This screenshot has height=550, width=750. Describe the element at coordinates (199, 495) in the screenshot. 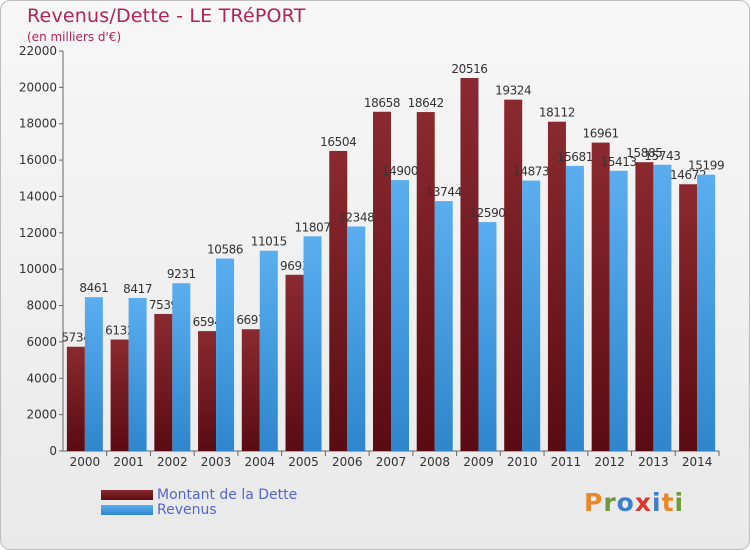

I see `legend-item-dette: Montant de la Dette` at that location.